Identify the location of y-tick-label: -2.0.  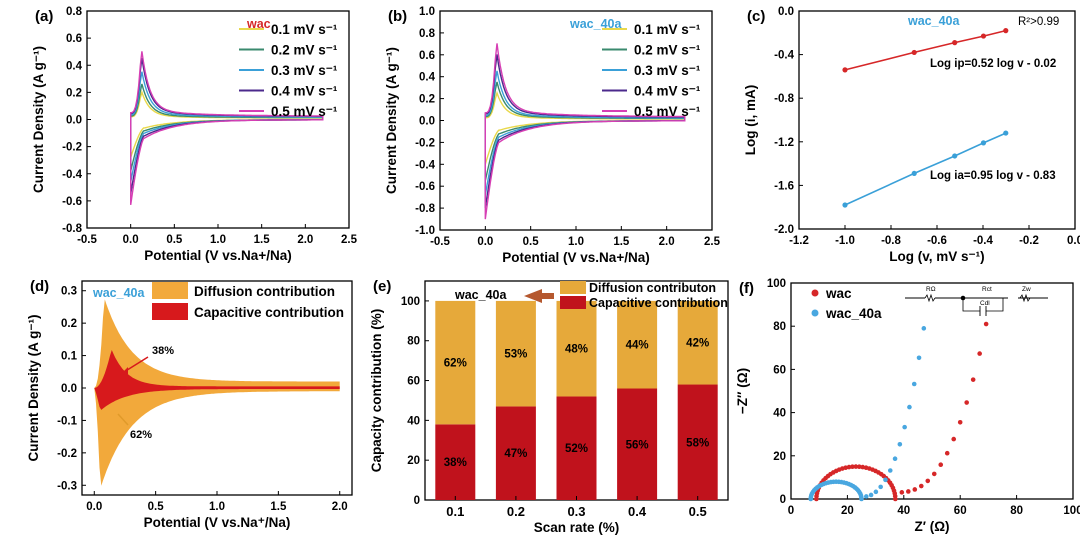
(784, 230).